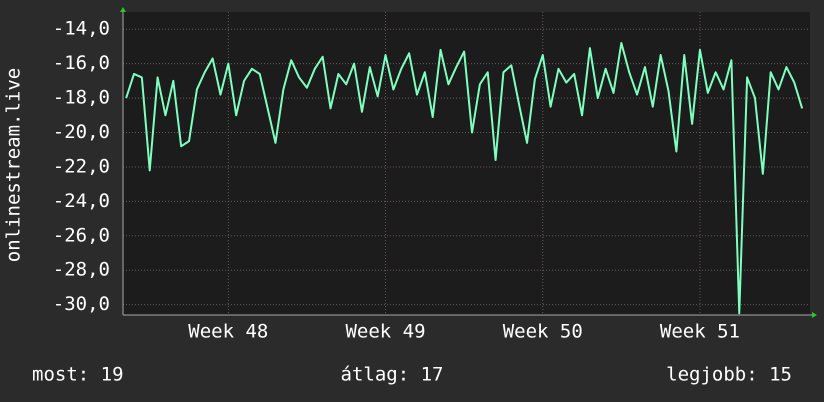  I want to click on y-tick-label: -16,0, so click(81, 63).